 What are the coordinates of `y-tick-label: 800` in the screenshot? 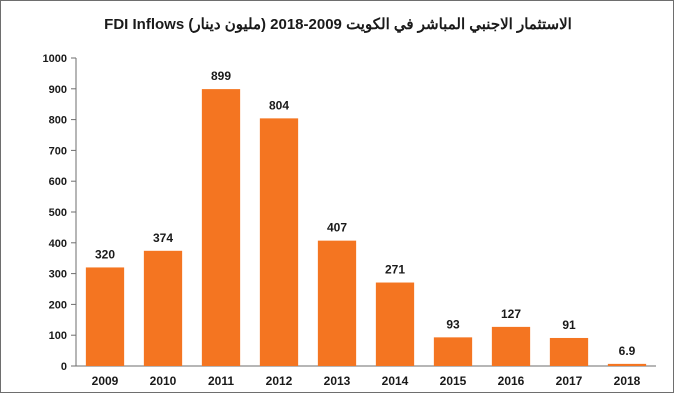 It's located at (58, 121).